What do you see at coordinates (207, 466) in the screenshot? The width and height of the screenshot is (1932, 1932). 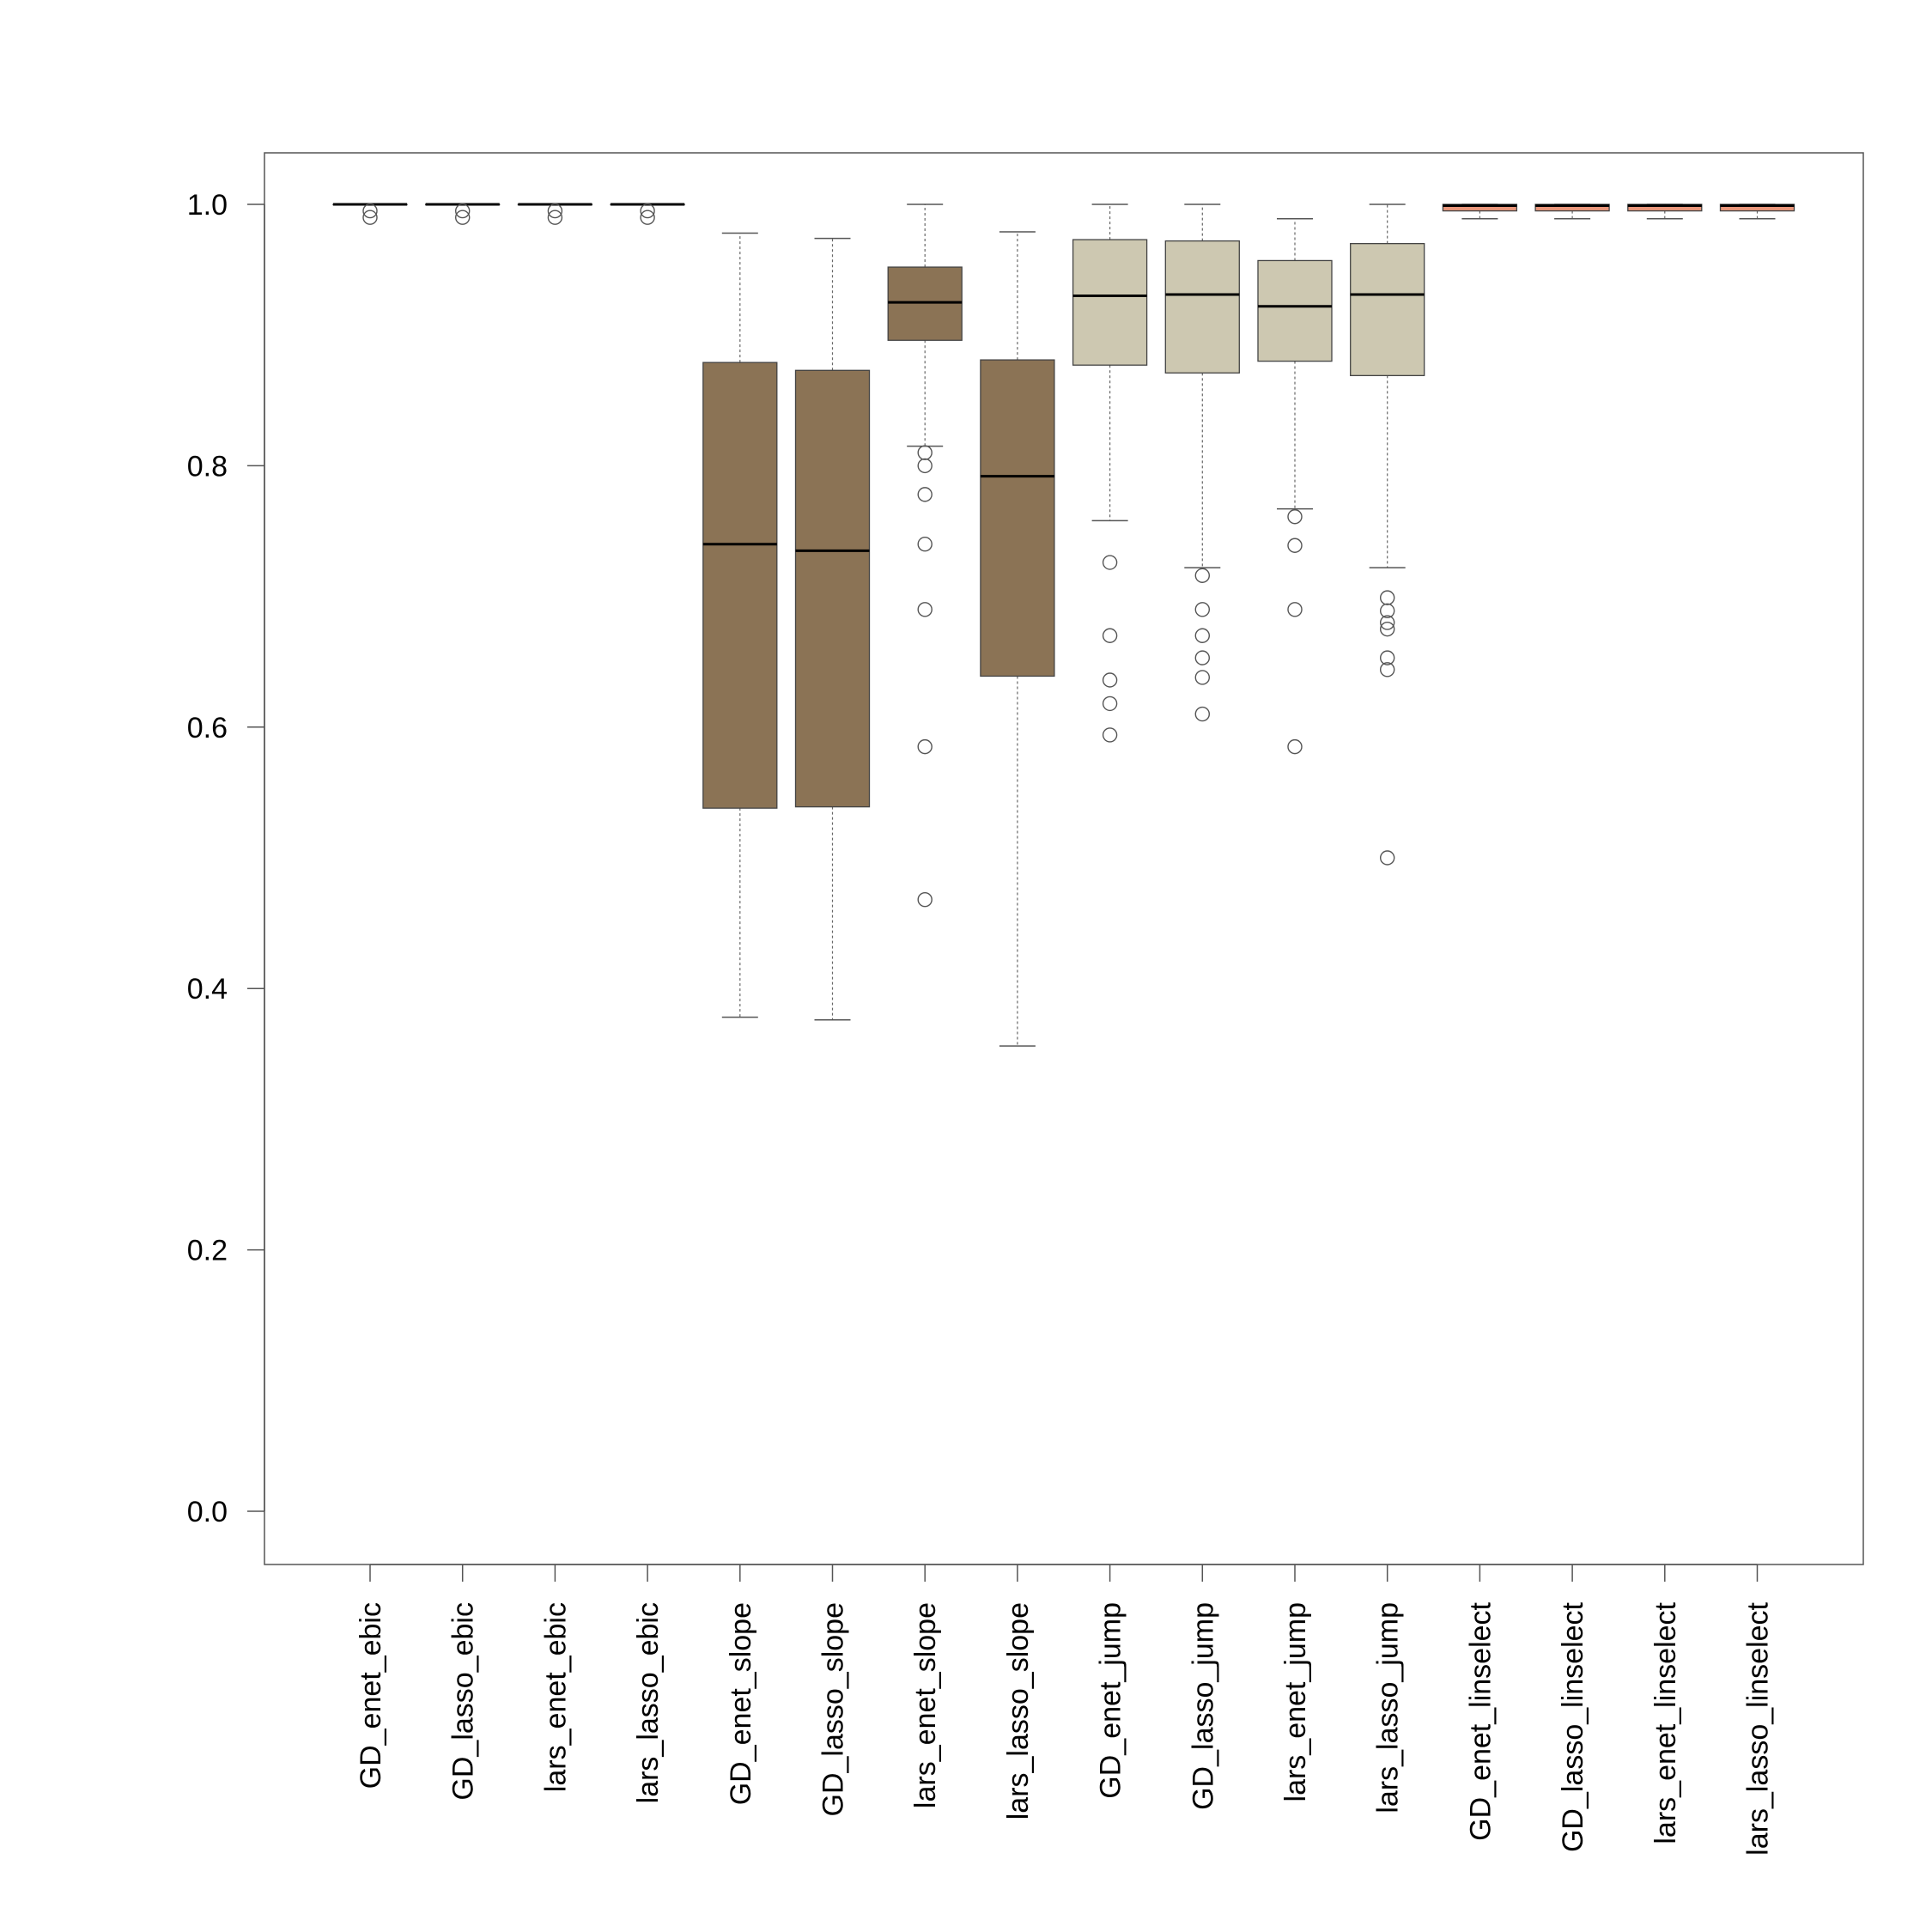 I see `y-tick-label: 0.8` at bounding box center [207, 466].